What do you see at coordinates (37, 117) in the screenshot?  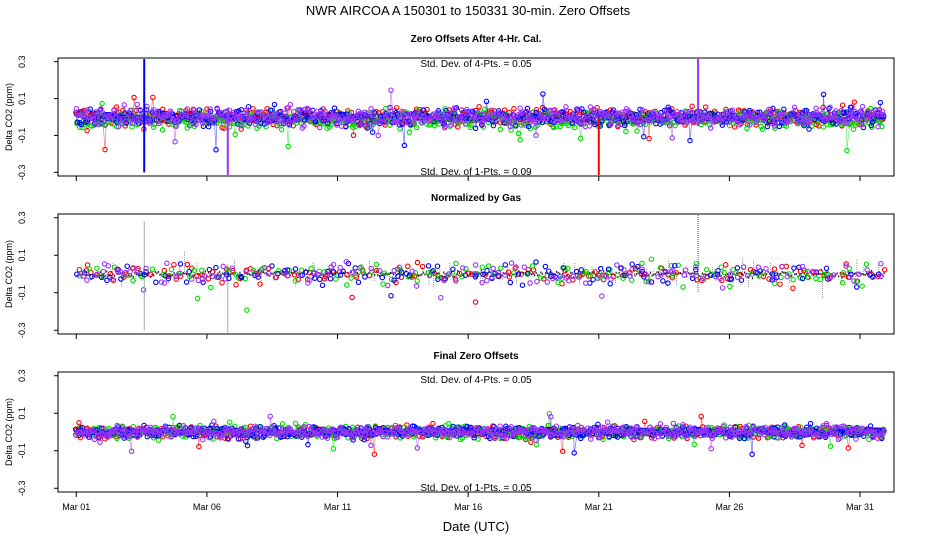 I see `panel-1-y-ticks: 0.30.1-0.1-0.3` at bounding box center [37, 117].